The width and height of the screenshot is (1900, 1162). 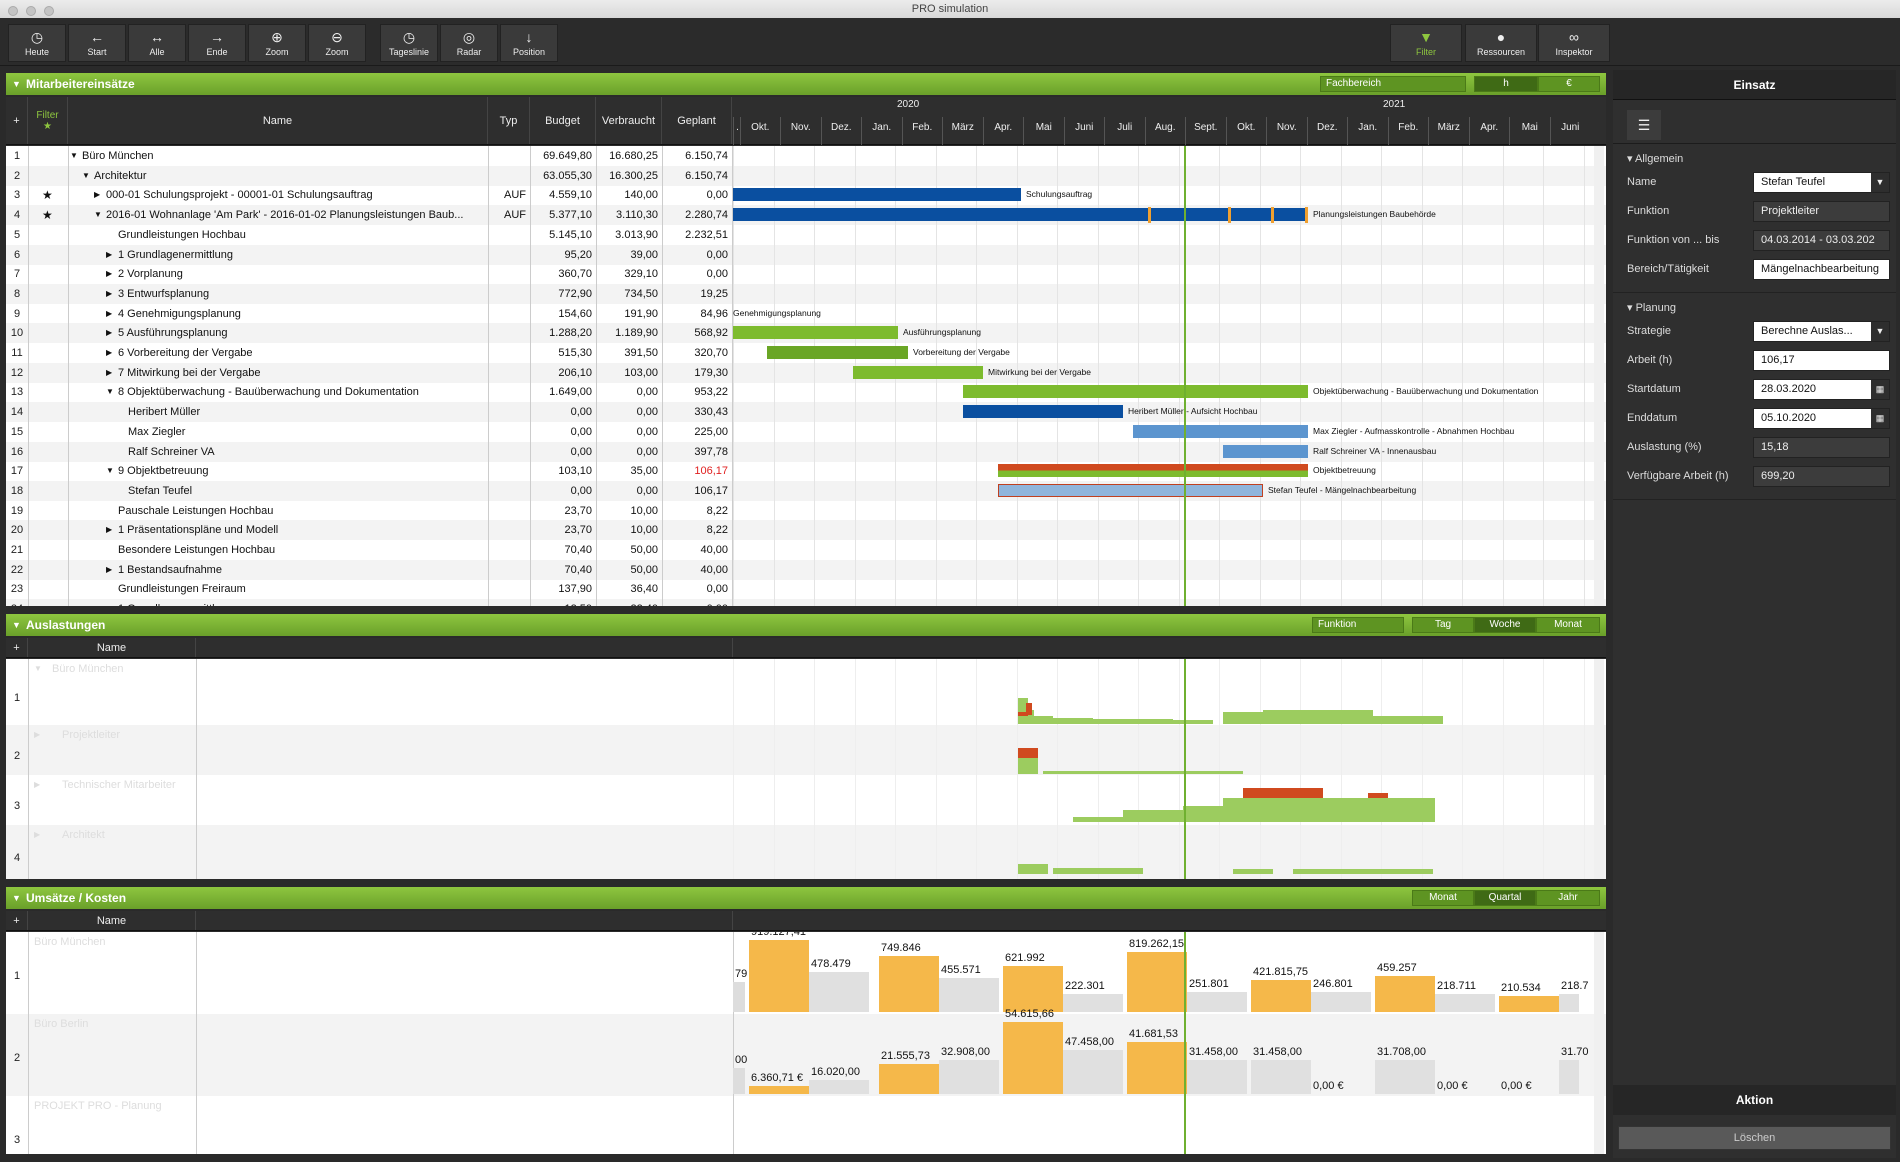 I want to click on loeschen-button: Löschen, so click(x=1754, y=1138).